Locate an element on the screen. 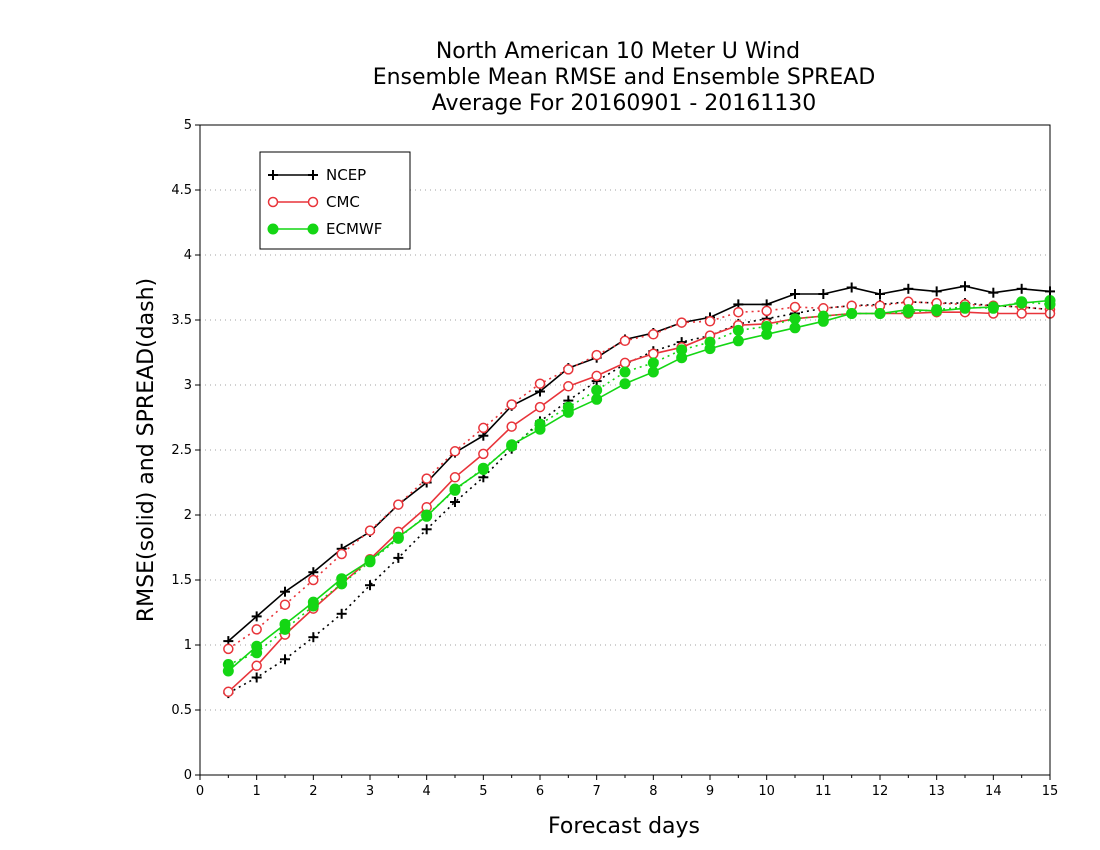 The width and height of the screenshot is (1100, 850). x-tick-label: 14 is located at coordinates (993, 791).